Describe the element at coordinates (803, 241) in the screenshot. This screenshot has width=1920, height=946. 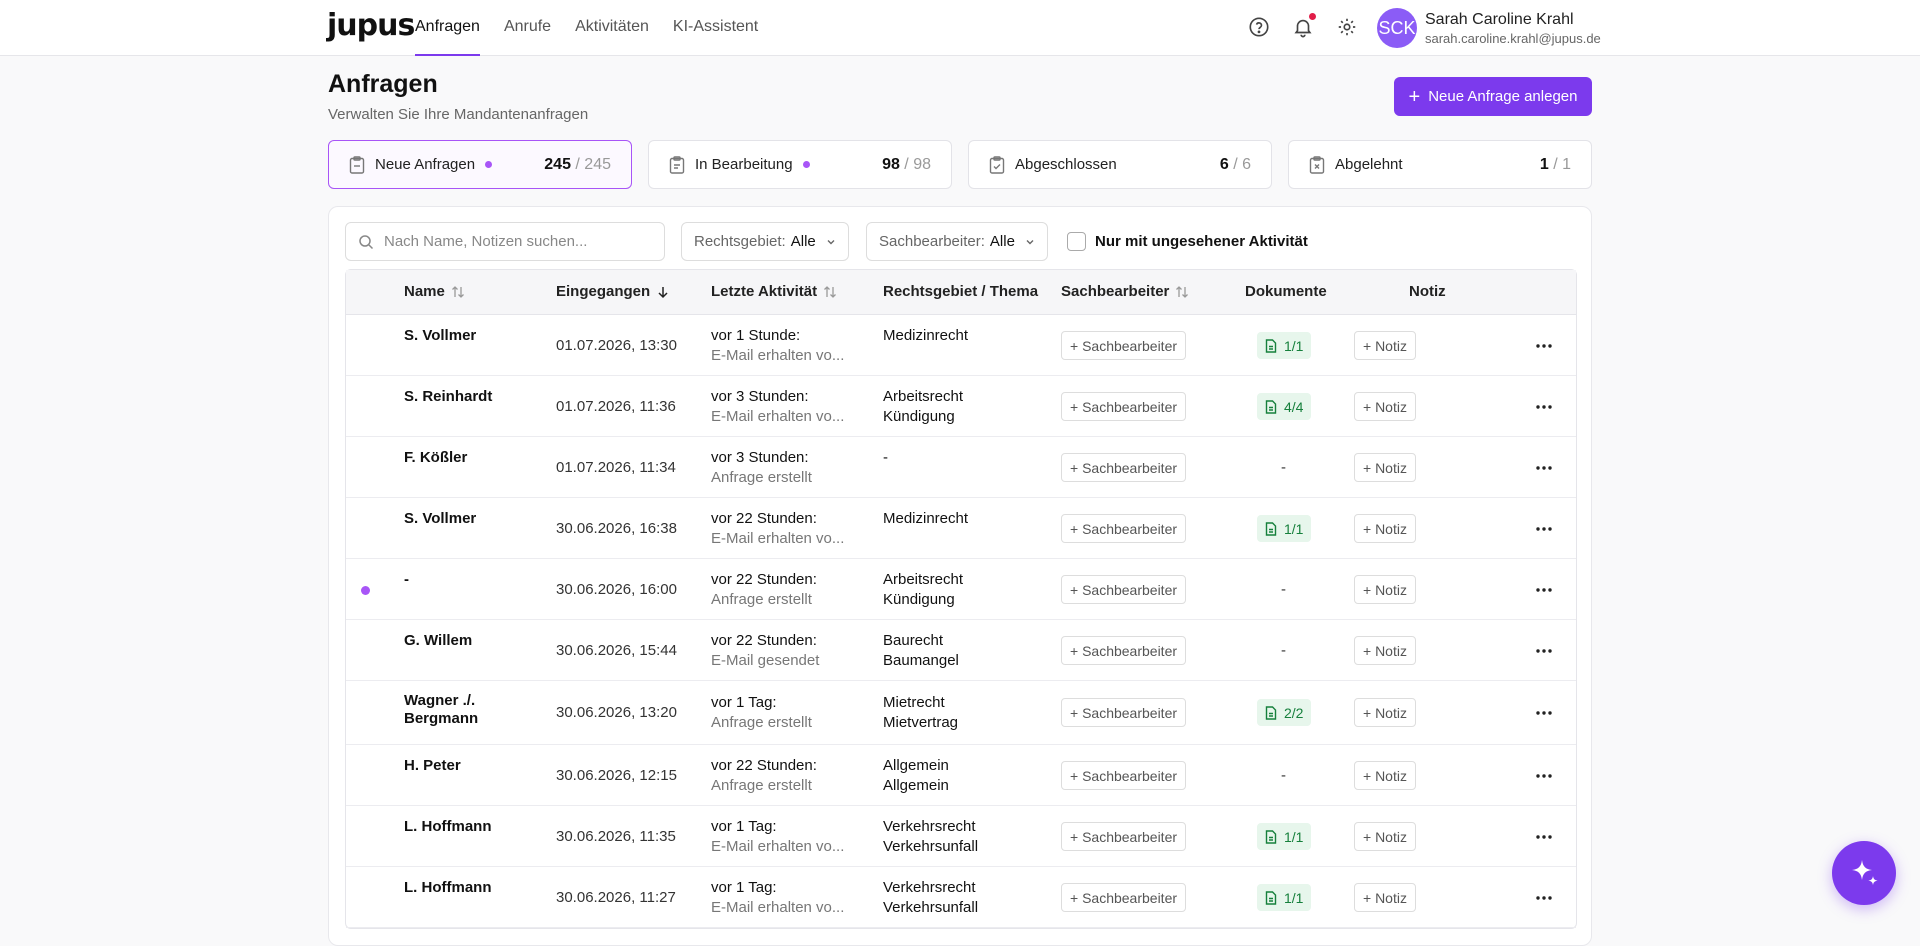
I see `filter-value: Alle` at that location.